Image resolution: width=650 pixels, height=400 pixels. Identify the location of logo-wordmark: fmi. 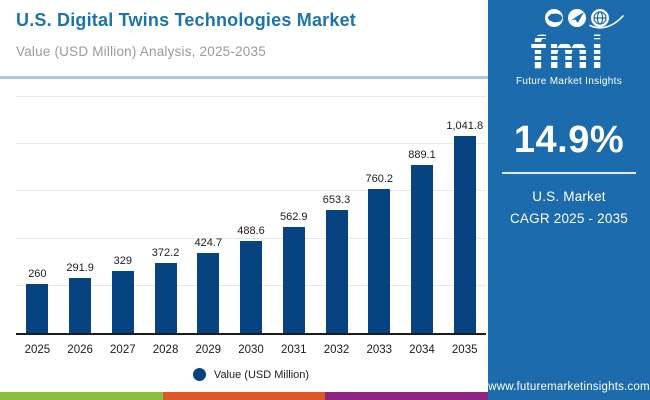
(568, 51).